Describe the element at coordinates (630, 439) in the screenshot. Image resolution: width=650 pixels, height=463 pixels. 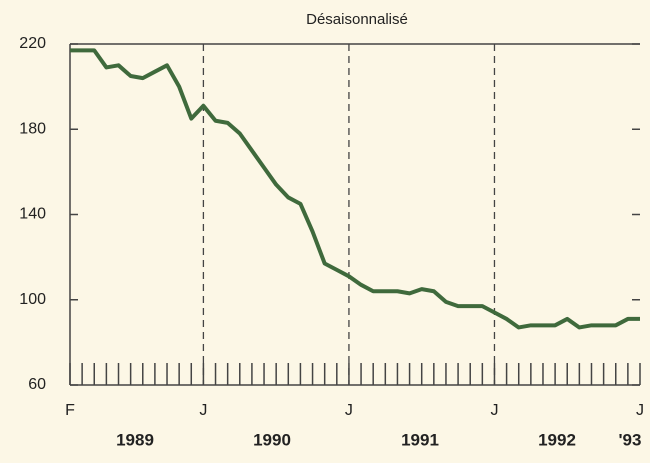
I see `year-label: '93` at that location.